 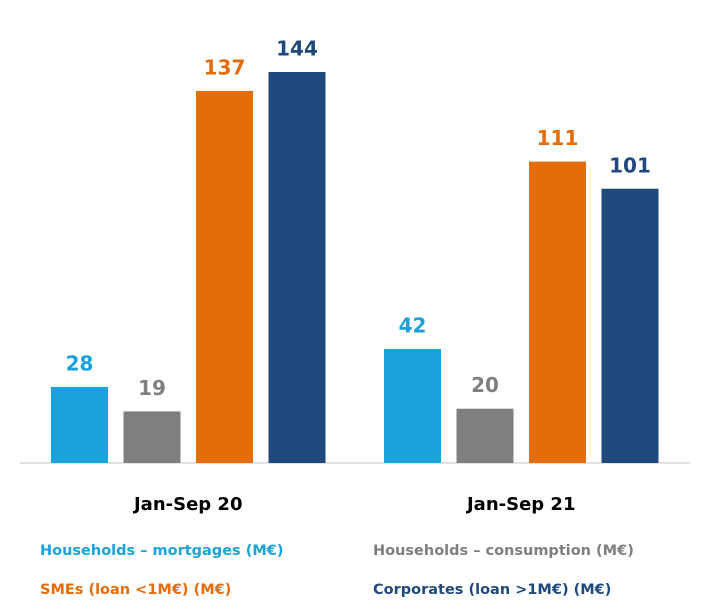 What do you see at coordinates (135, 590) in the screenshot?
I see `legend-label: SMEs (loan <1M€) (M€)` at bounding box center [135, 590].